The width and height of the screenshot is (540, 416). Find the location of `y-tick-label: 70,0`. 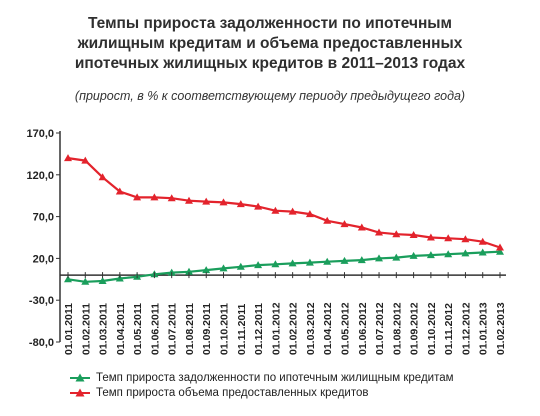

y-tick-label: 70,0 is located at coordinates (43, 218).